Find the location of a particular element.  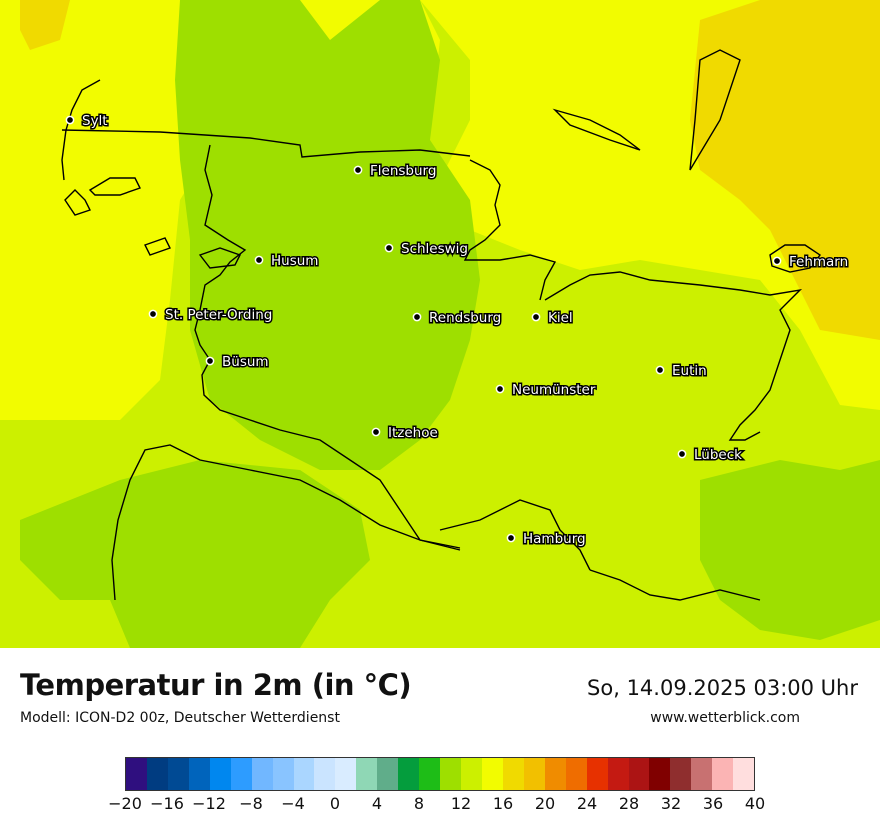

field-warm-northwest is located at coordinates (45, 25).